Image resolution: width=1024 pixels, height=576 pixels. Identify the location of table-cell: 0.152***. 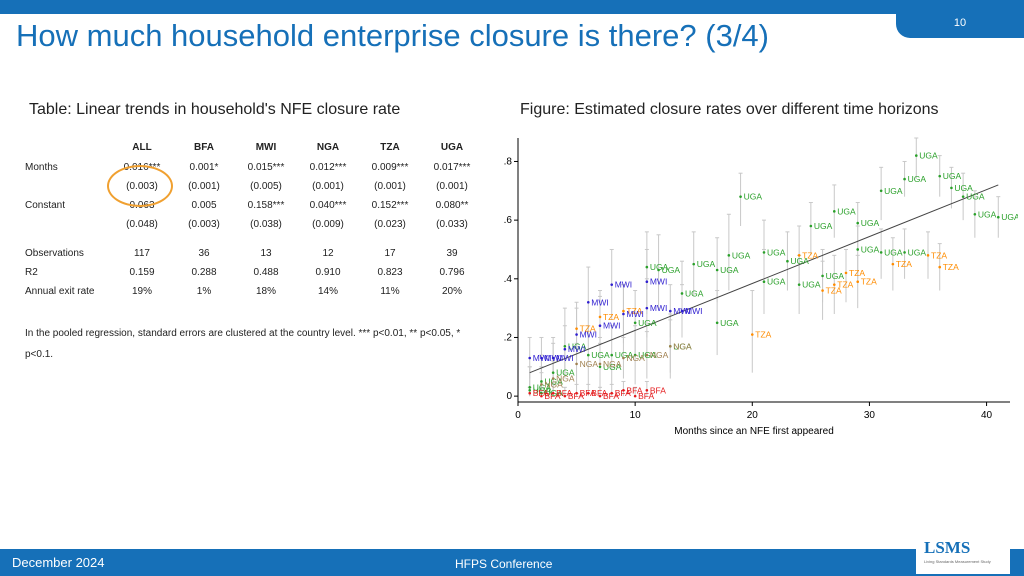
(390, 205).